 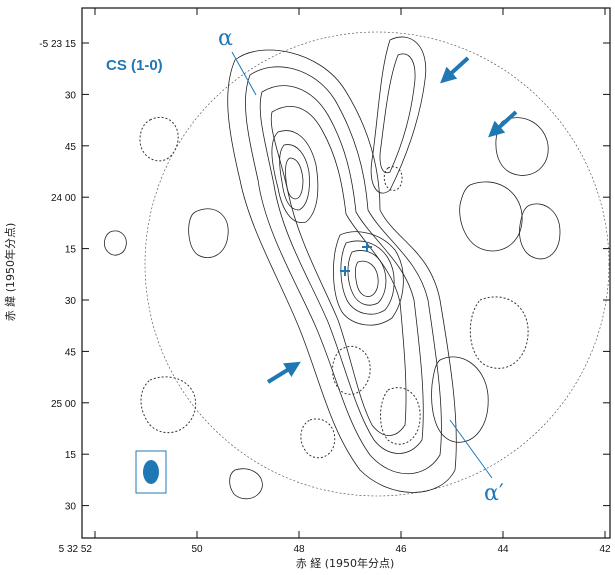 I want to click on x-tick-label: 46, so click(x=401, y=549).